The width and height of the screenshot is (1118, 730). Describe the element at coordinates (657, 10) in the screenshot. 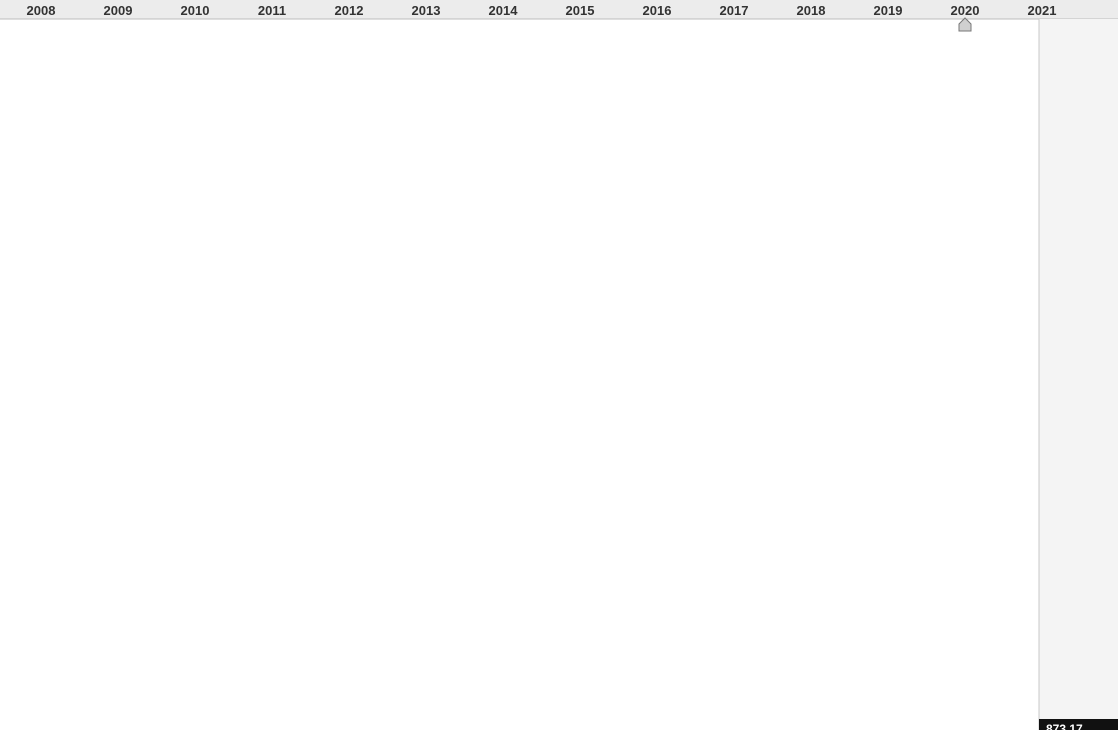

I see `year-label-2016: 2016` at that location.